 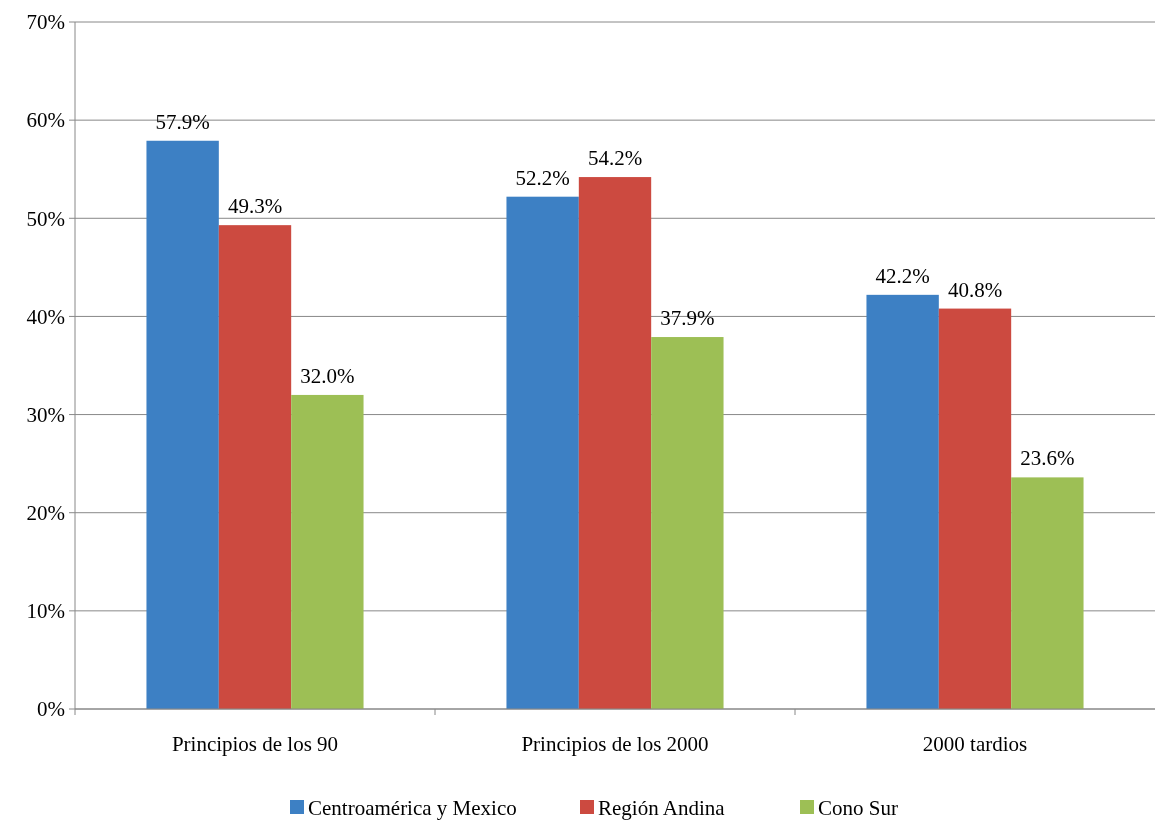 What do you see at coordinates (662, 808) in the screenshot?
I see `legend-label: Región Andina` at bounding box center [662, 808].